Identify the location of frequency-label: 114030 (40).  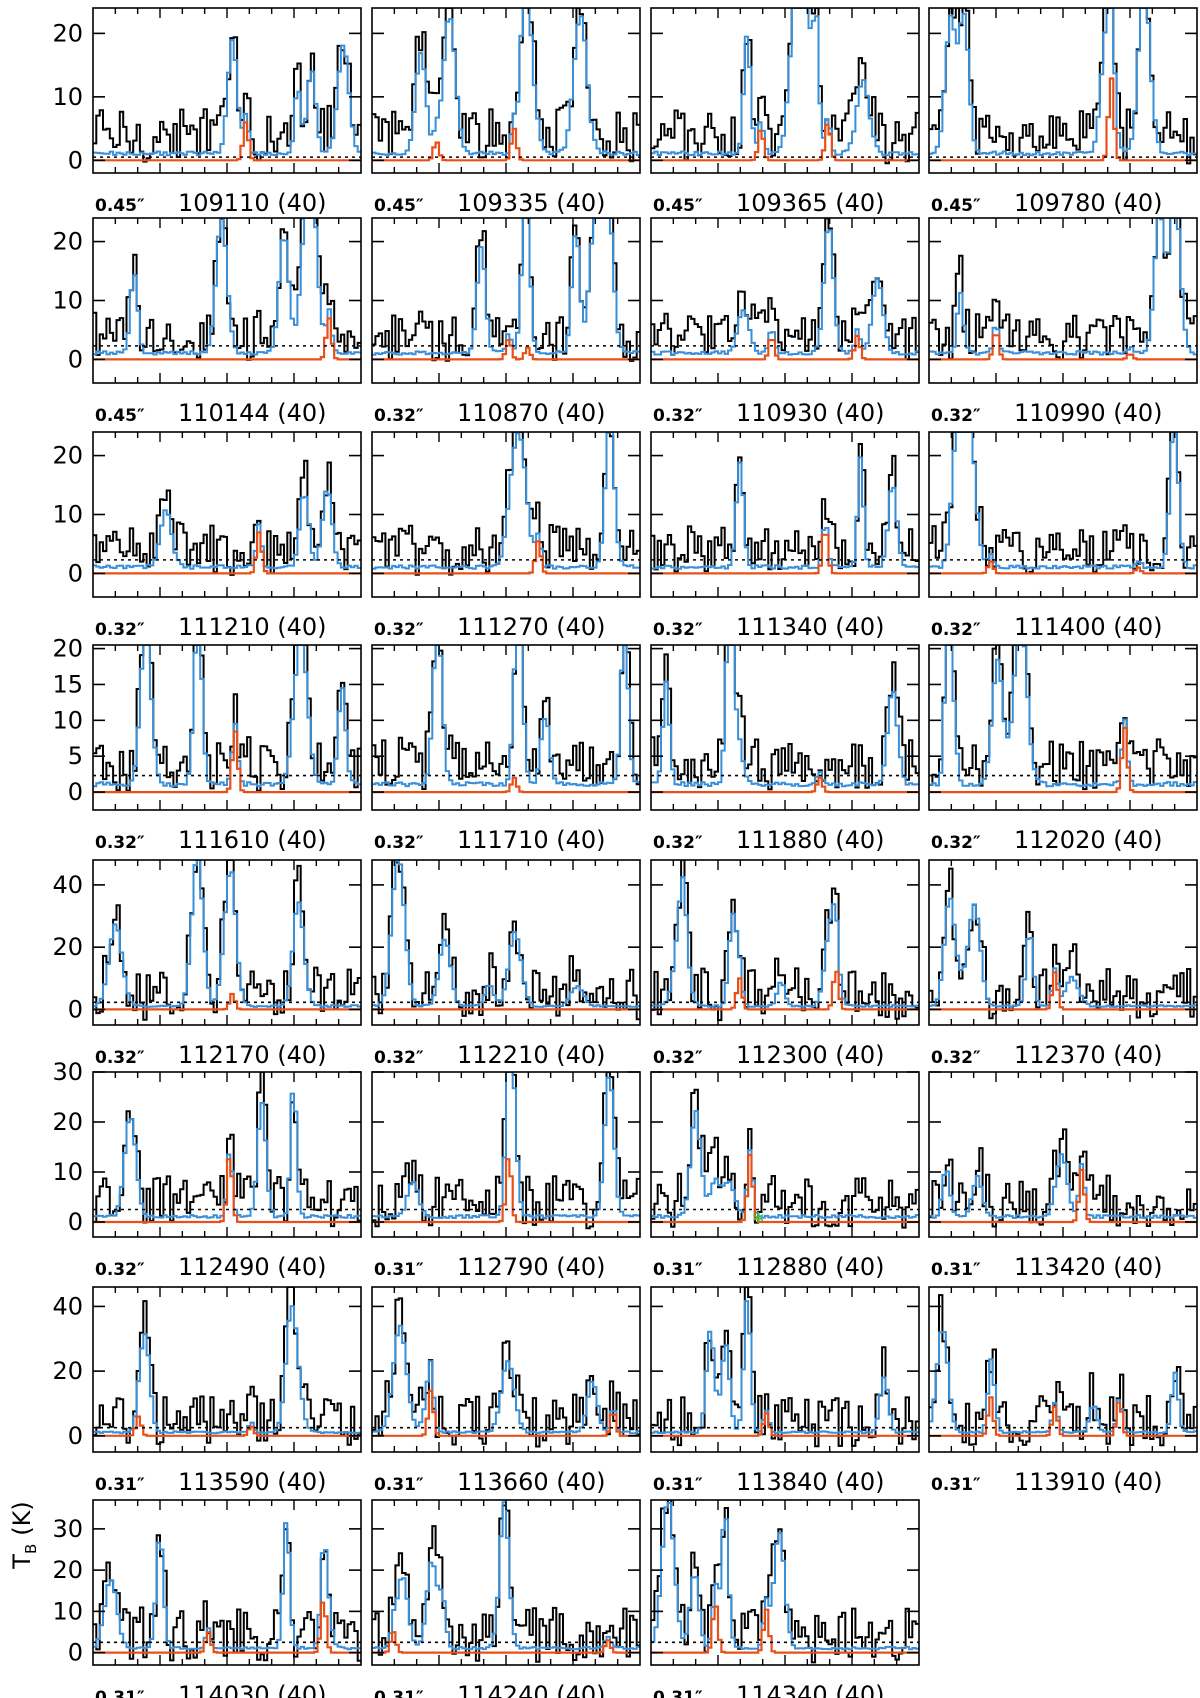
(252, 1689).